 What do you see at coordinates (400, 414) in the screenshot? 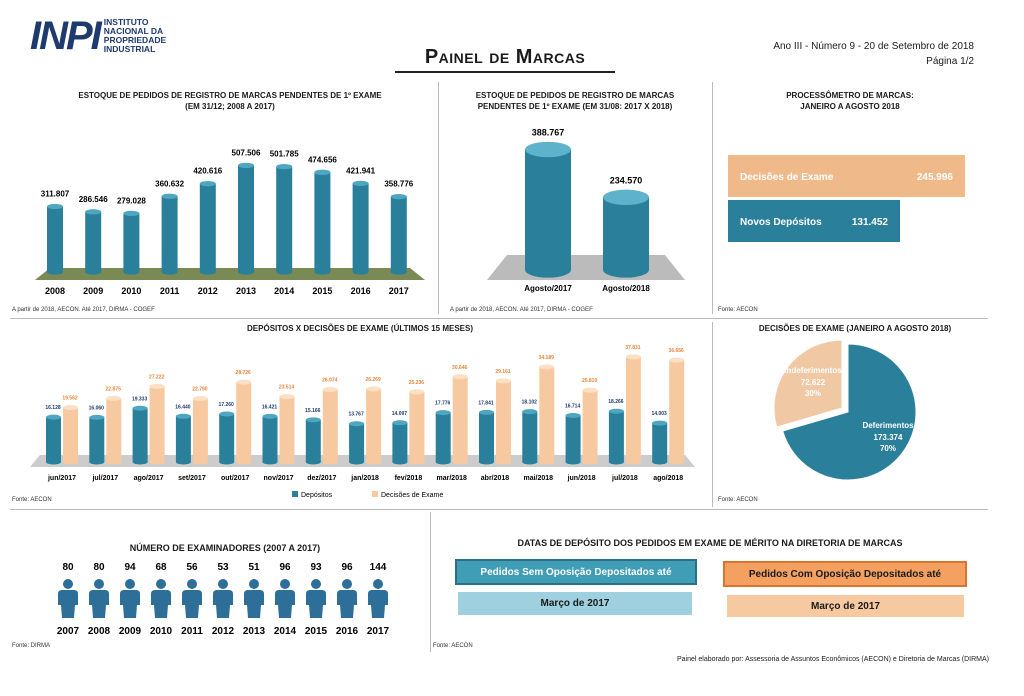
I see `deposit-label: 14.097` at bounding box center [400, 414].